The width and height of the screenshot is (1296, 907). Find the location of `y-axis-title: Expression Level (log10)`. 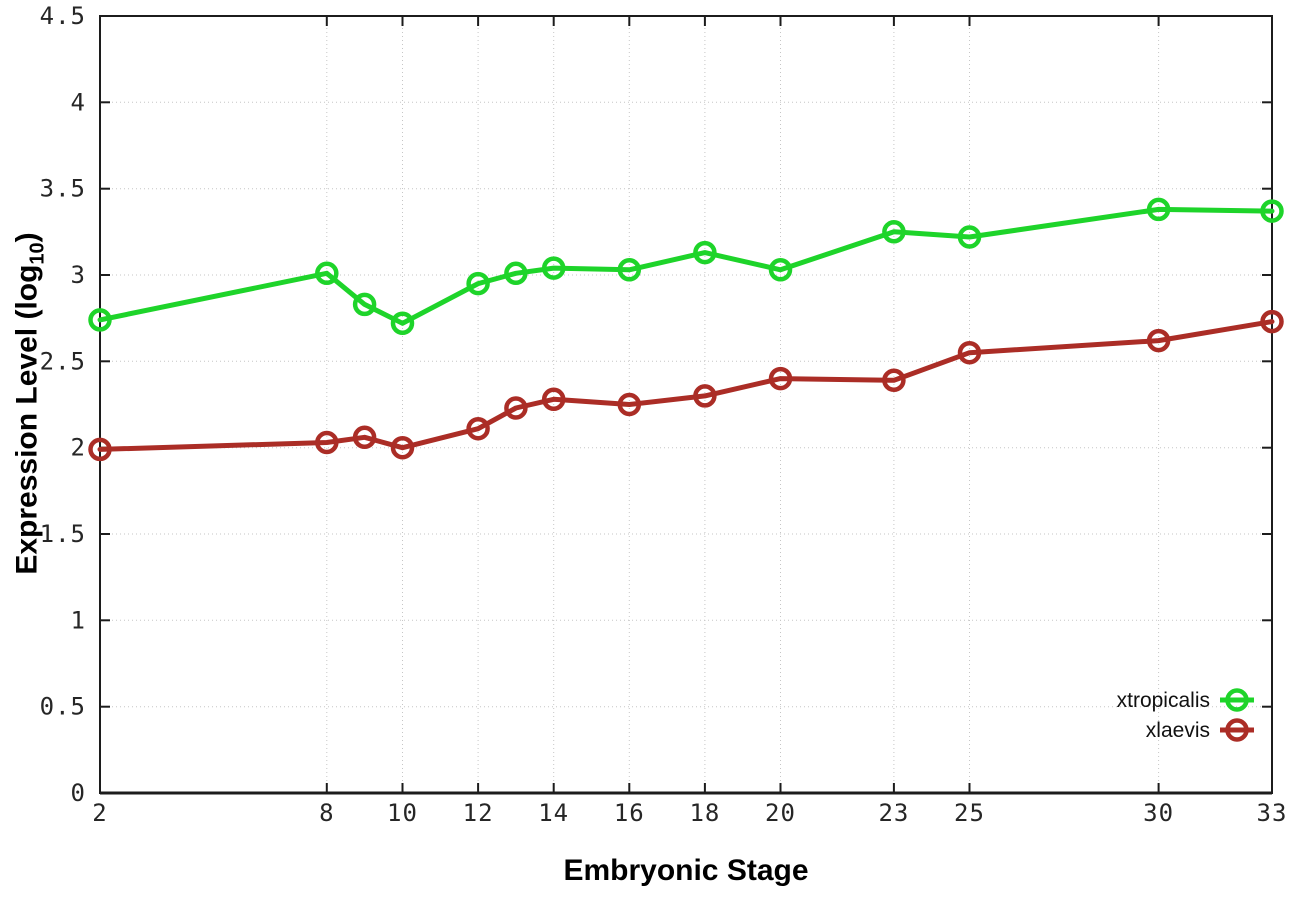

y-axis-title: Expression Level (log10) is located at coordinates (30, 404).